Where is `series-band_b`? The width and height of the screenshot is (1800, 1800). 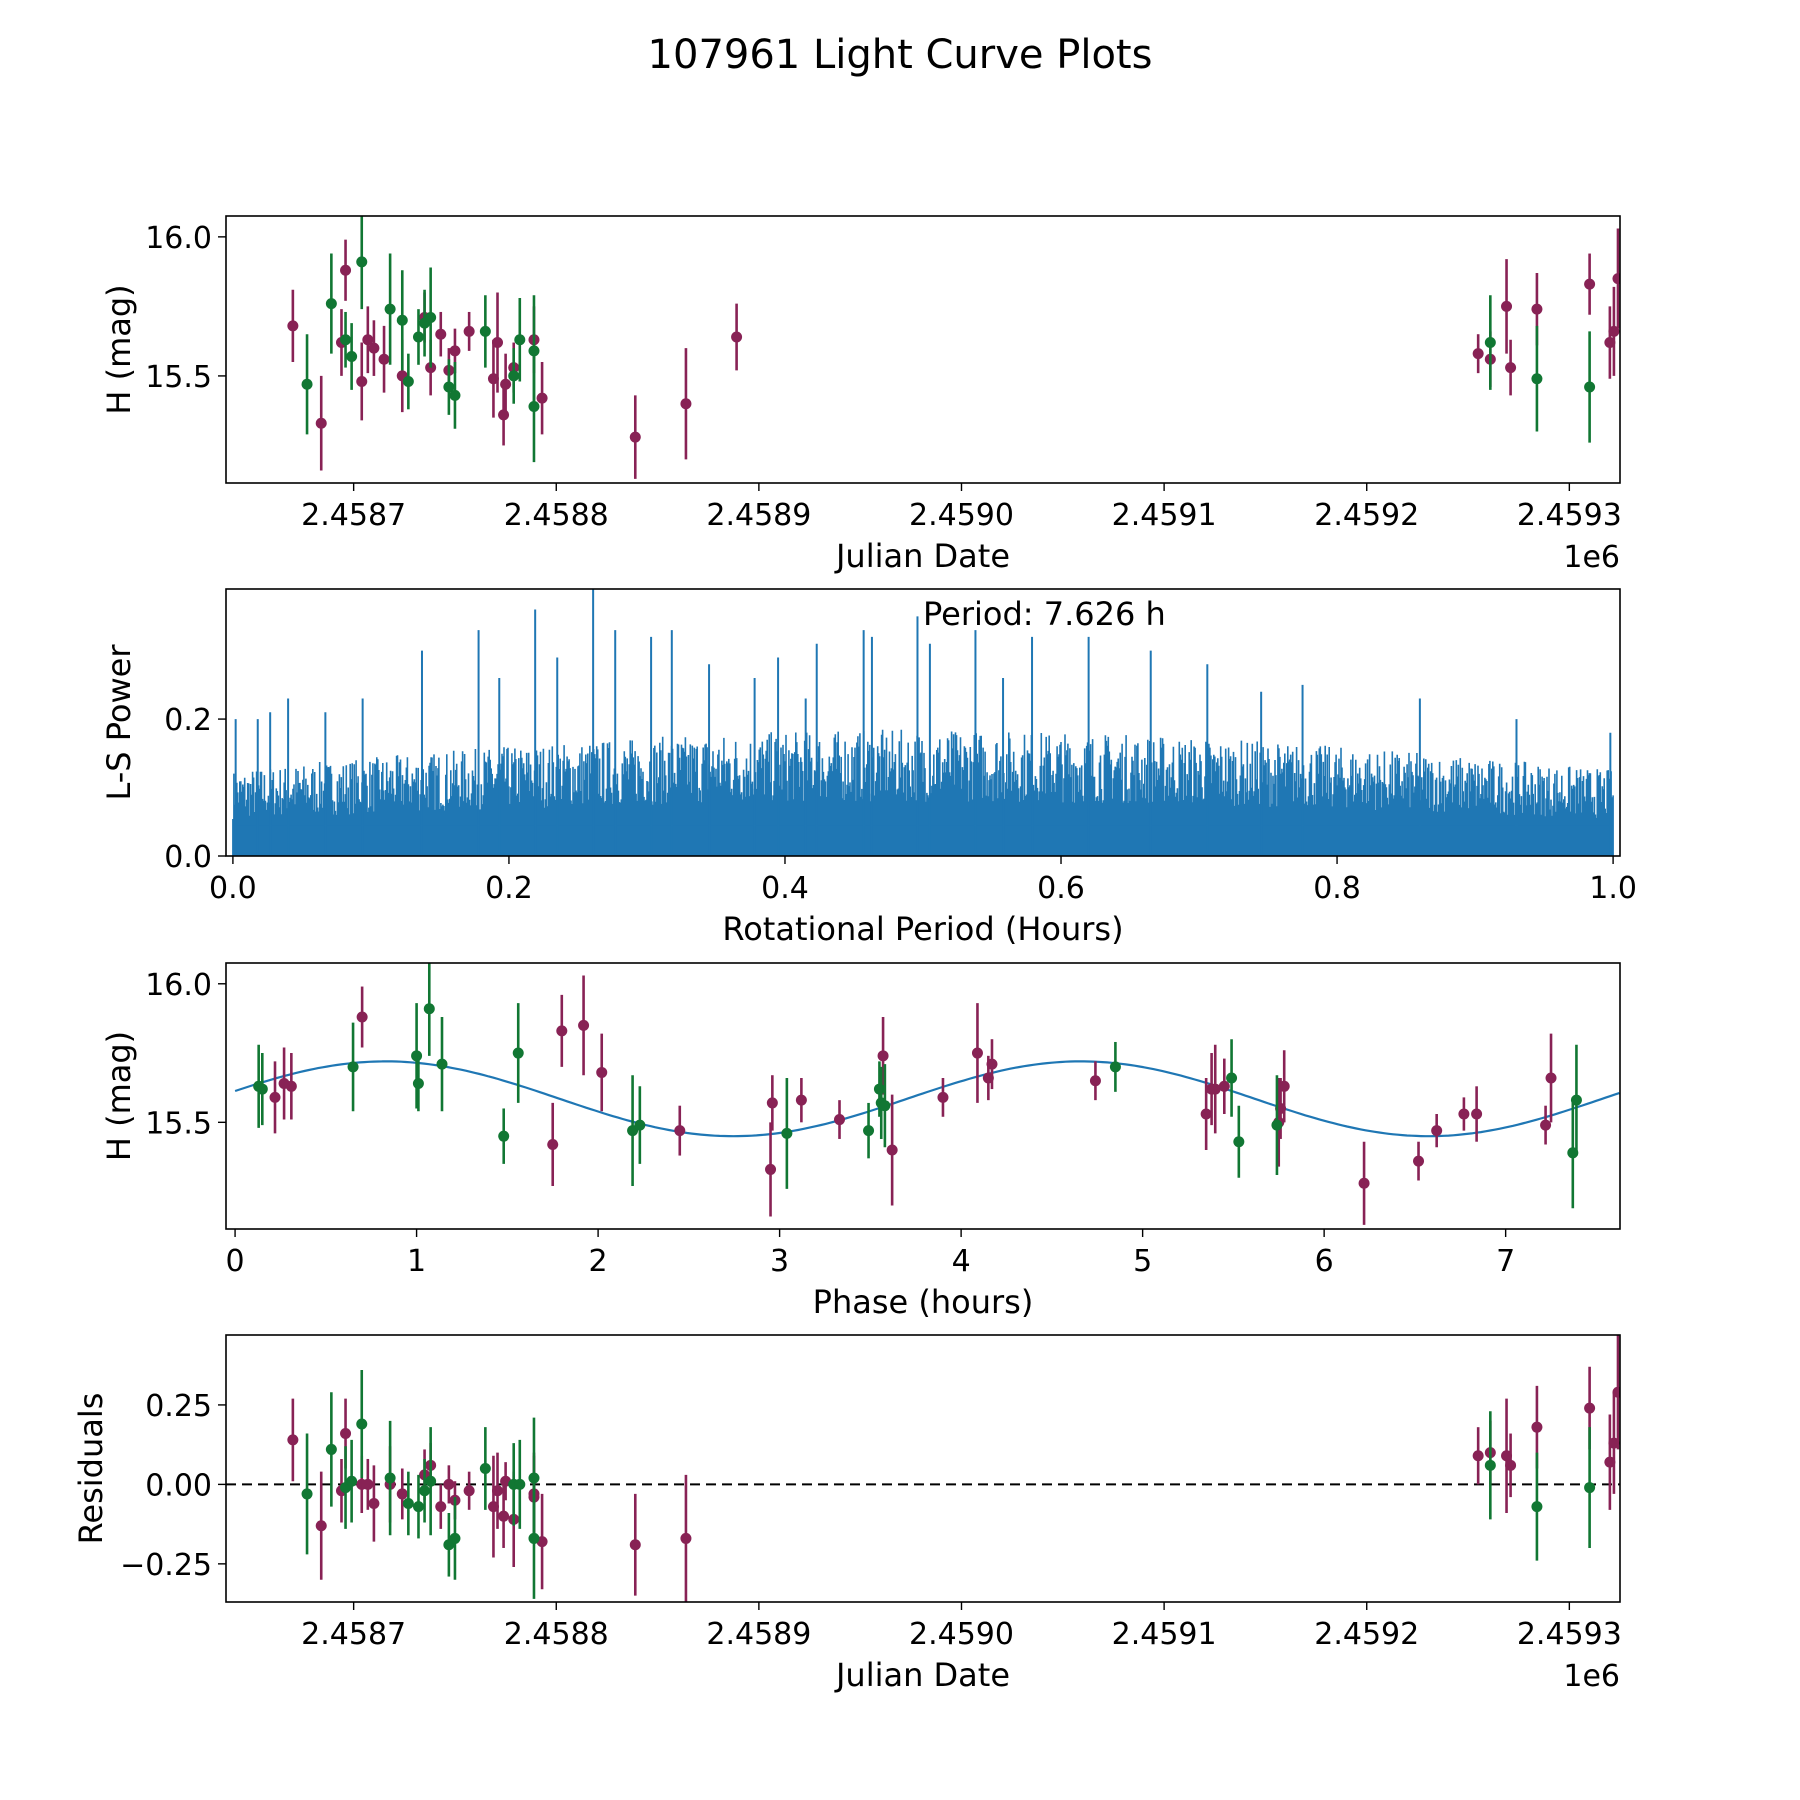
series-band_b is located at coordinates (917, 1086).